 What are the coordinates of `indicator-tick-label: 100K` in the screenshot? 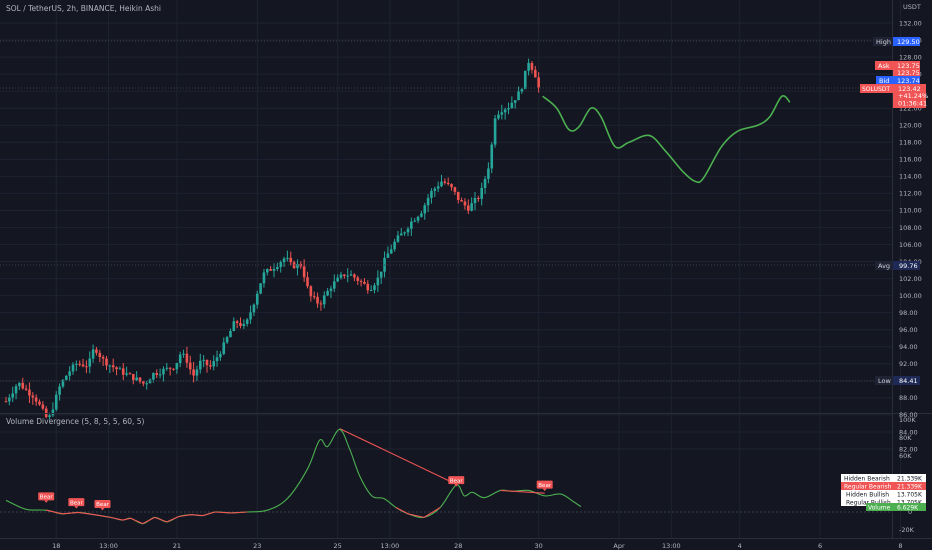 It's located at (907, 420).